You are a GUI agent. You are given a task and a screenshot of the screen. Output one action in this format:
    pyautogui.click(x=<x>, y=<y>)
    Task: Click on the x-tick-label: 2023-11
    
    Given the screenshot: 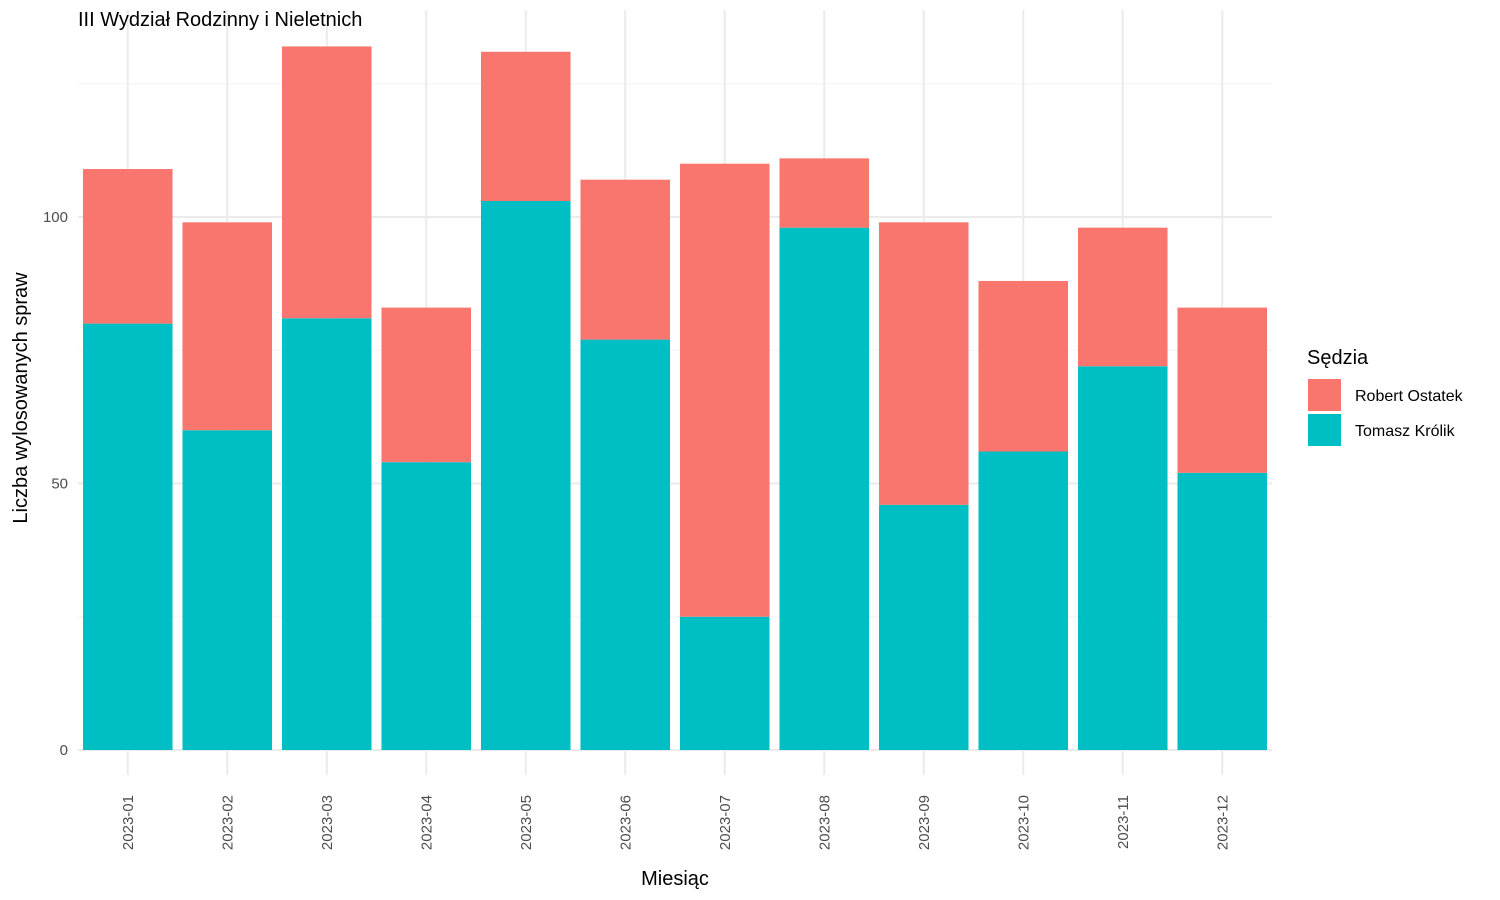 What is the action you would take?
    pyautogui.click(x=1123, y=822)
    